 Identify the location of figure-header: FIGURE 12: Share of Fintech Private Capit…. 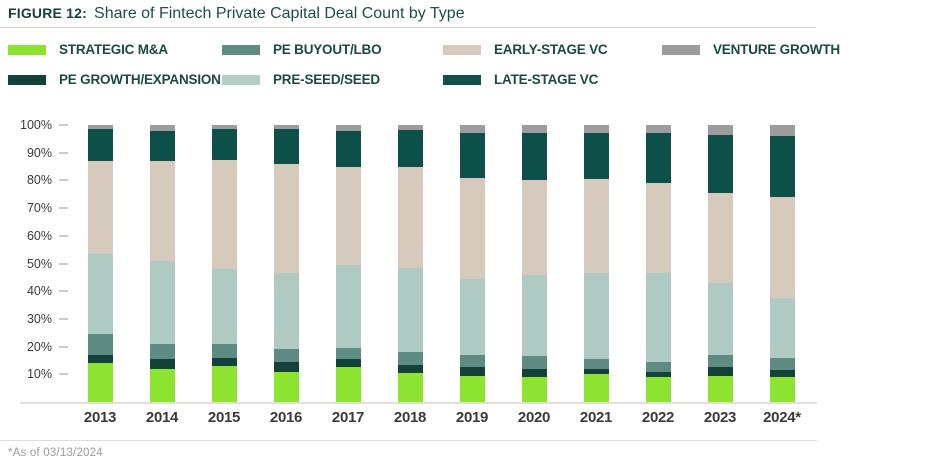
(236, 14).